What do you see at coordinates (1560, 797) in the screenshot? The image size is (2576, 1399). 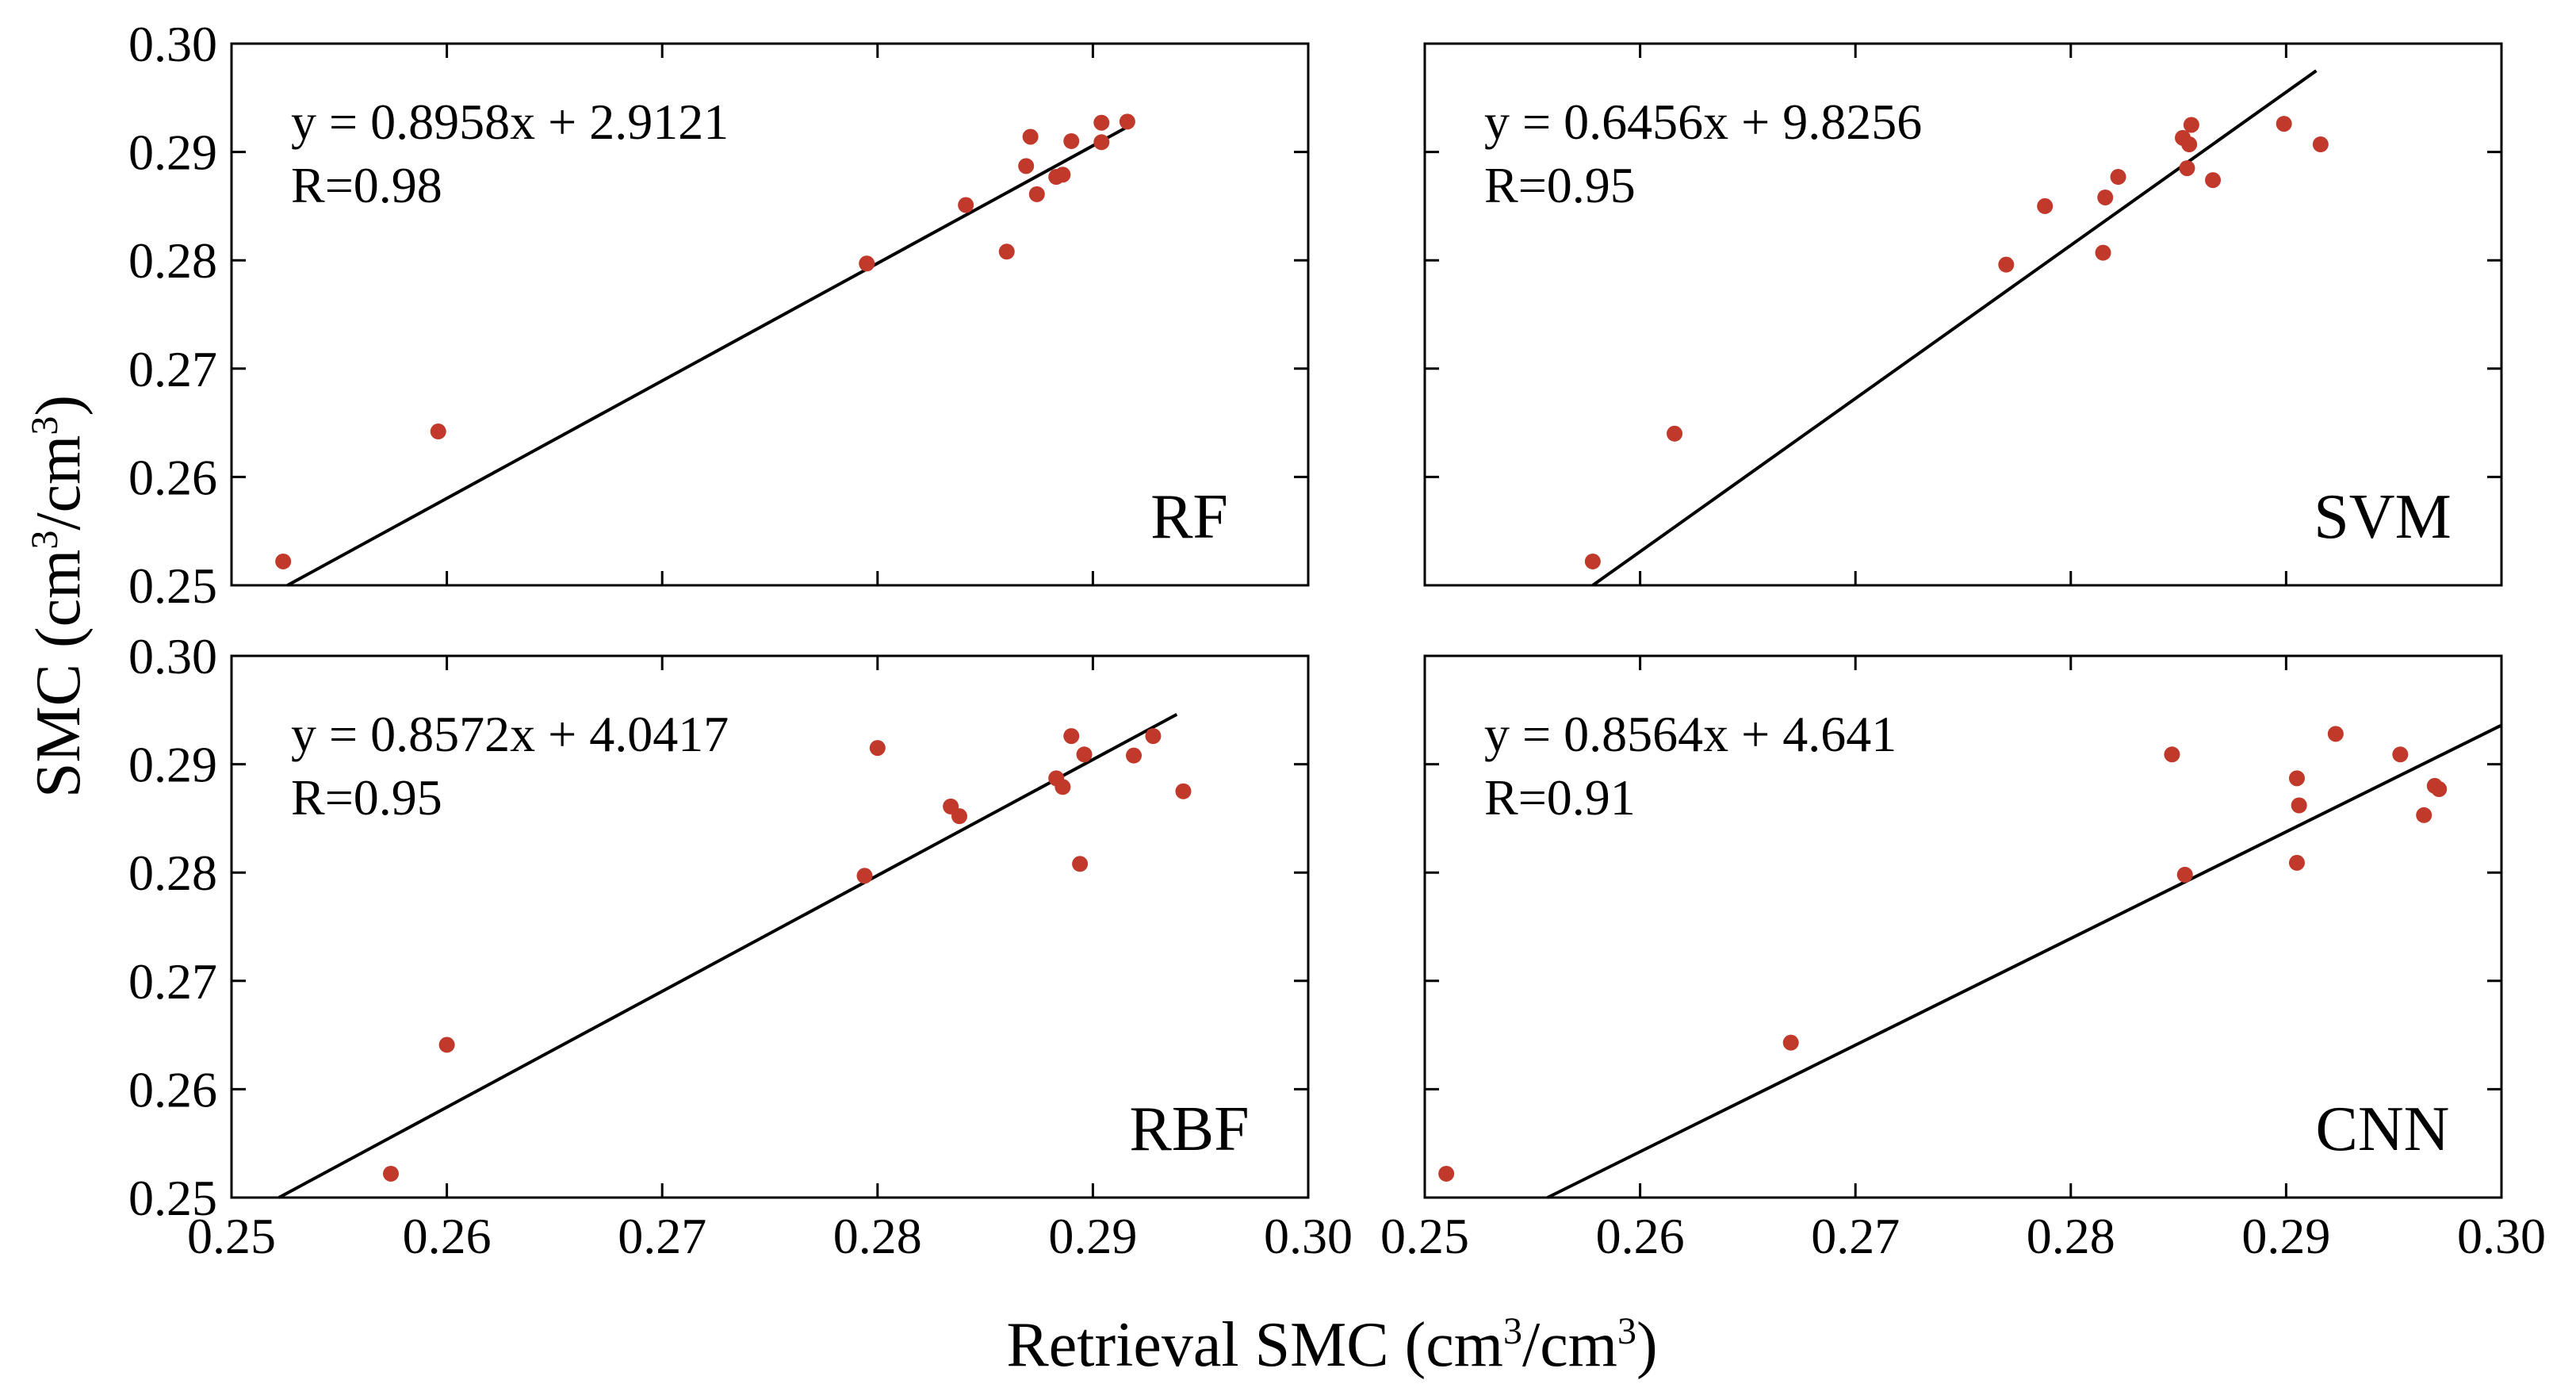 I see `correlation-r: R=0.91` at bounding box center [1560, 797].